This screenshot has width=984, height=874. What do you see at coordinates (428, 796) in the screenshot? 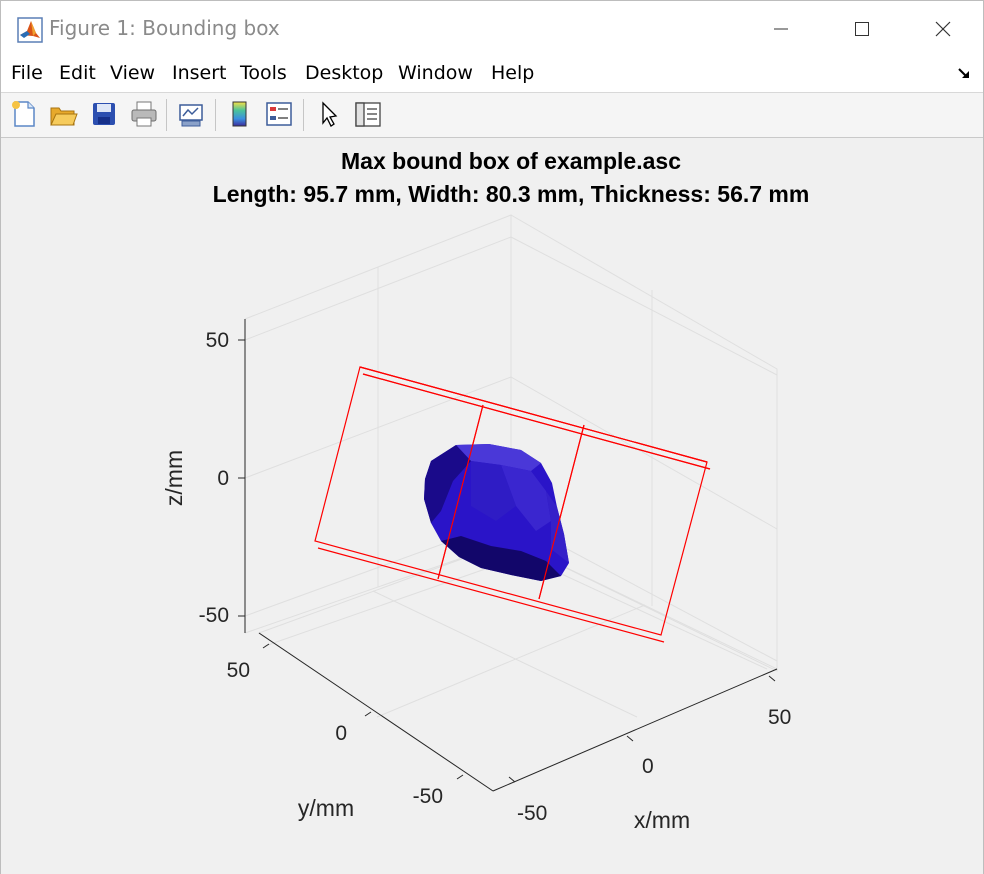
I see `y-tick-label: -50` at bounding box center [428, 796].